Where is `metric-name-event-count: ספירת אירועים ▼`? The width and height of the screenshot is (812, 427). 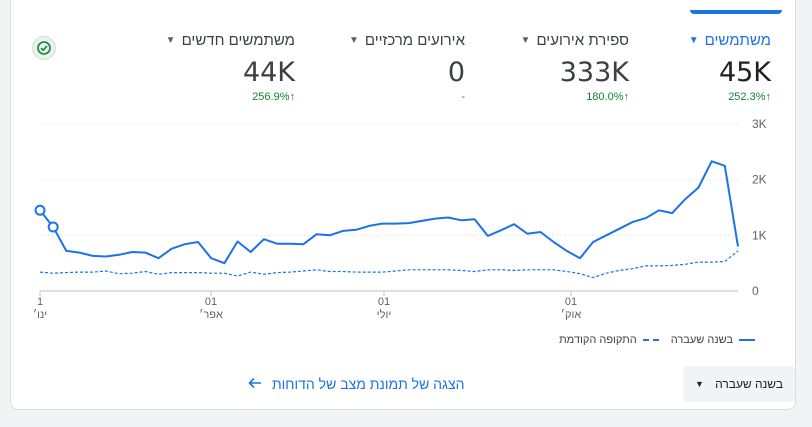
metric-name-event-count: ספירת אירועים ▼ is located at coordinates (574, 40).